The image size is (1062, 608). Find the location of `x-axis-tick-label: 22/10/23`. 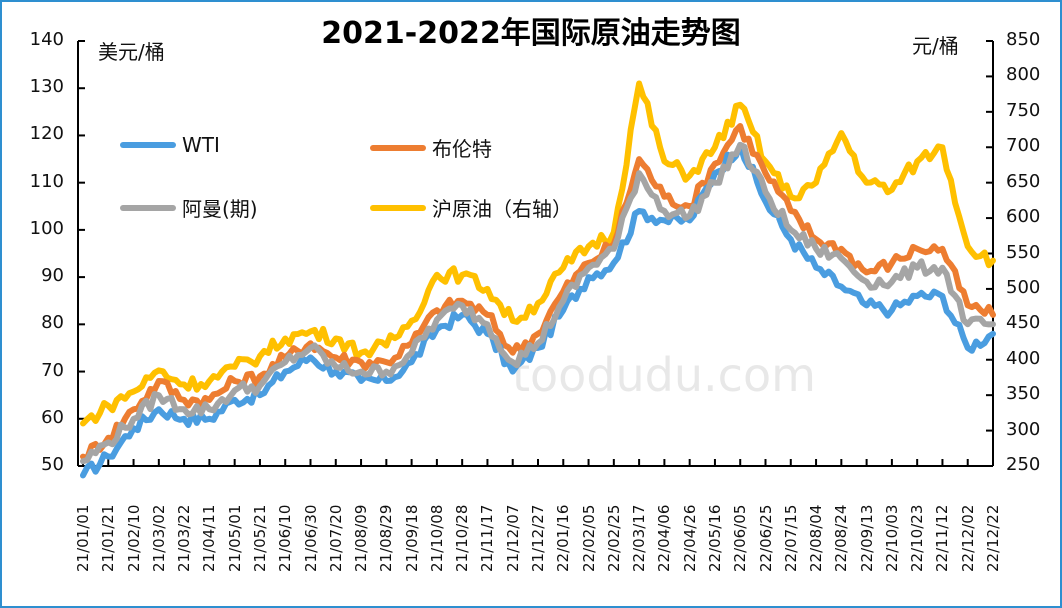

x-axis-tick-label: 22/10/23 is located at coordinates (917, 538).